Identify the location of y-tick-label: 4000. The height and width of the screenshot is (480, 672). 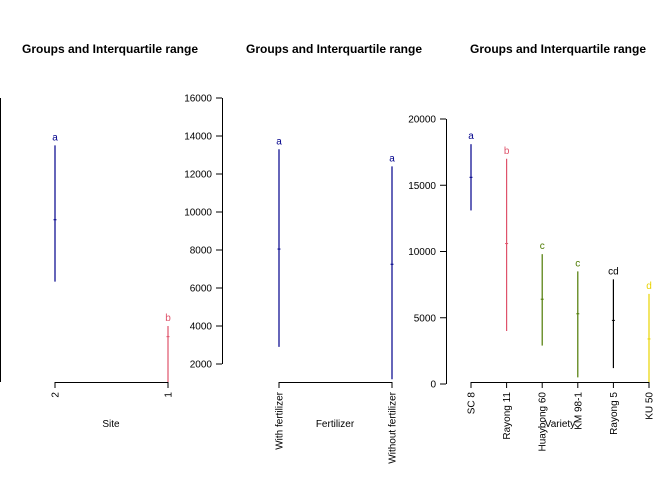
(201, 327).